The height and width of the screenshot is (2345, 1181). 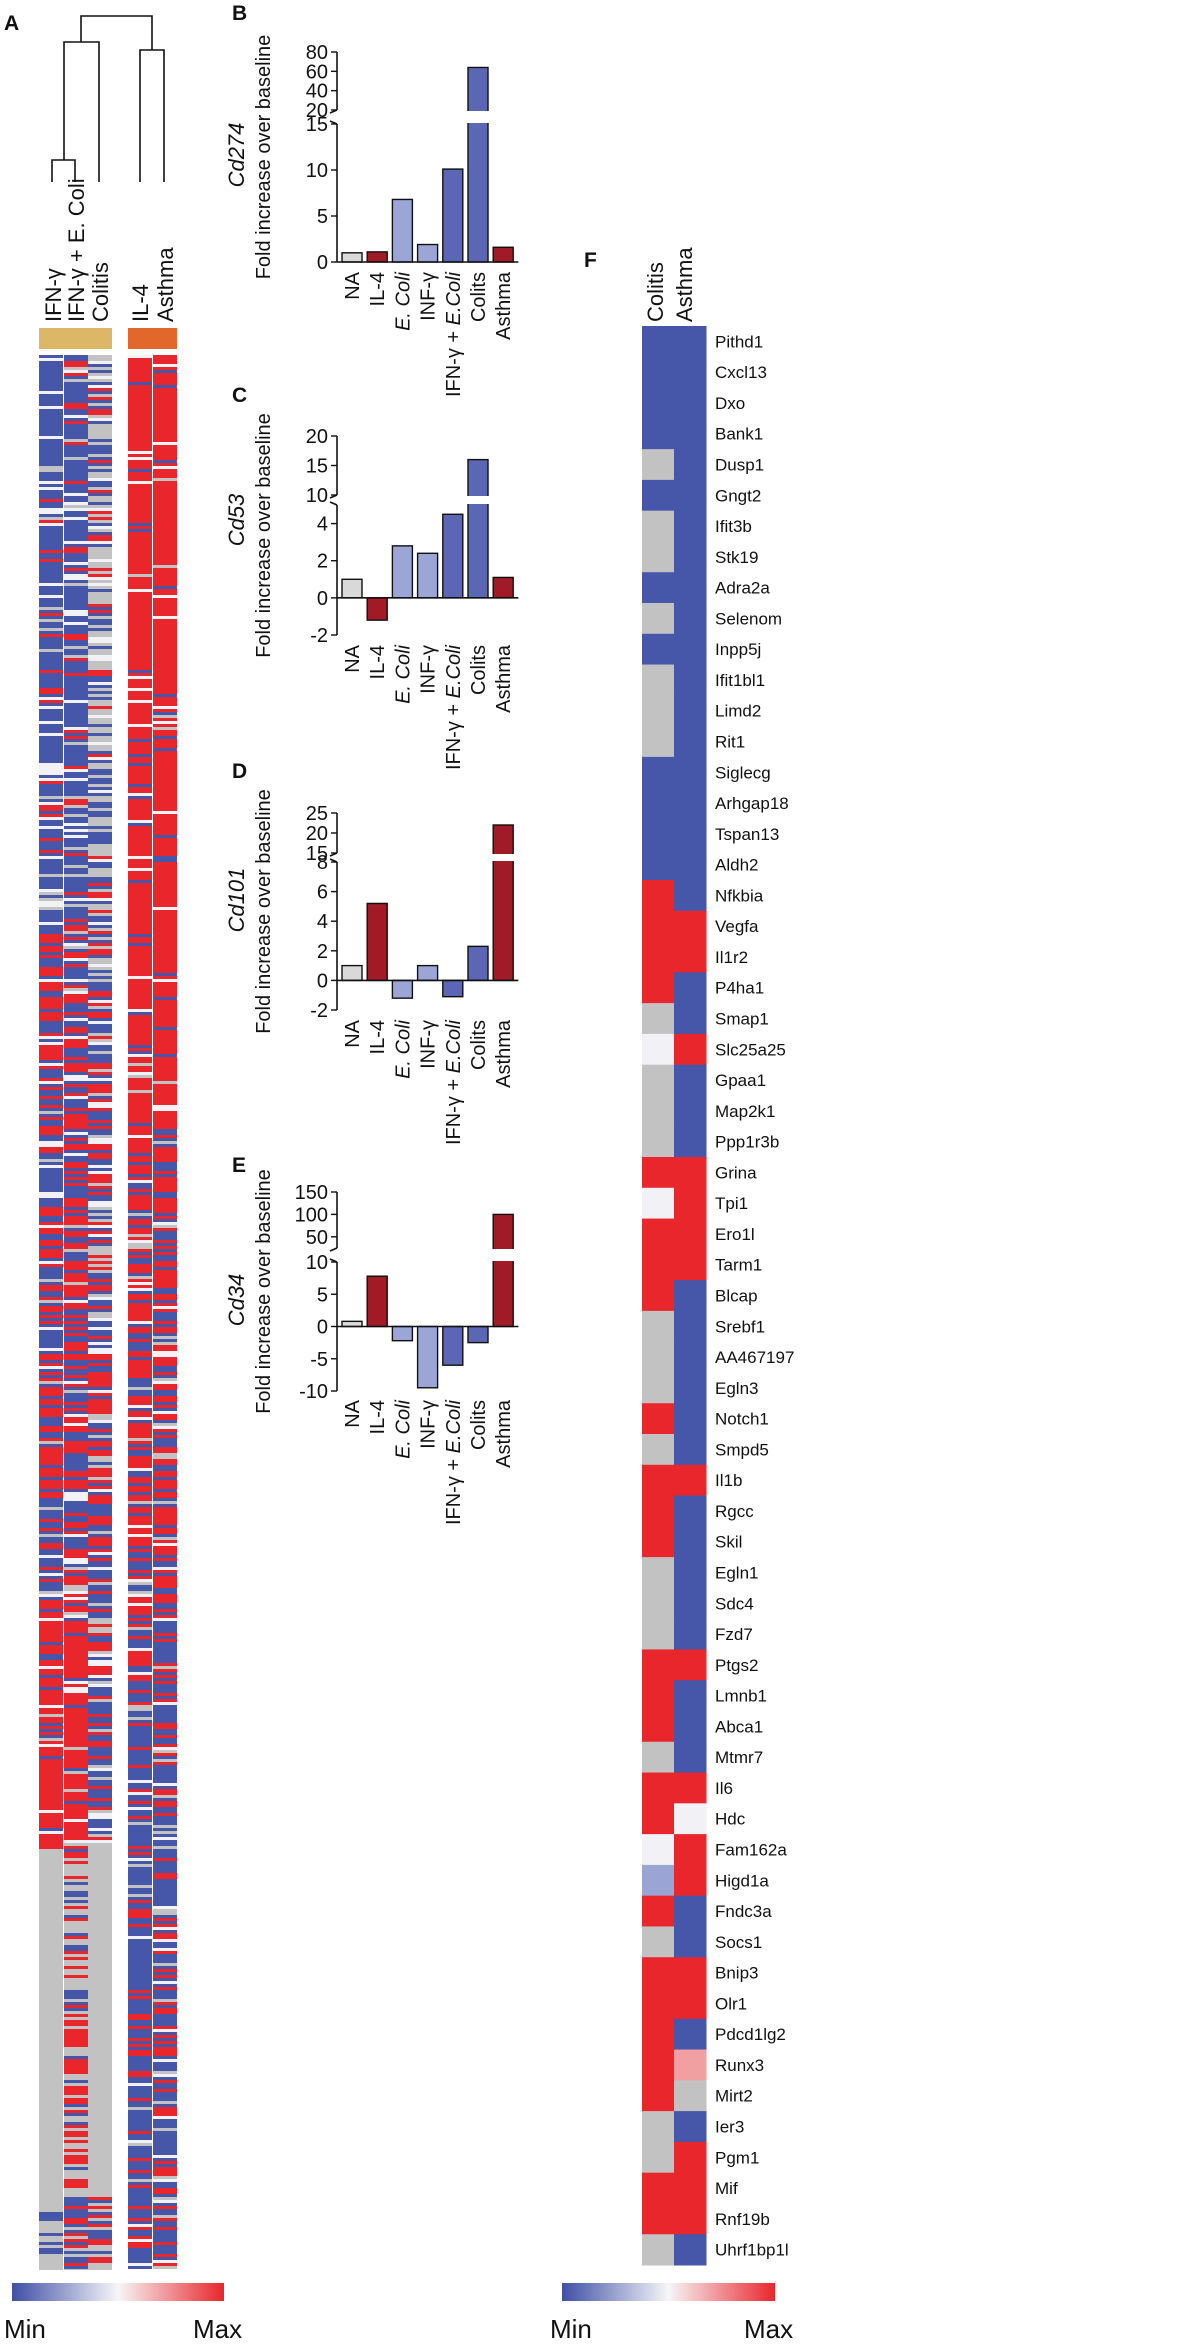 What do you see at coordinates (736, 557) in the screenshot?
I see `gene-label: Stk19` at bounding box center [736, 557].